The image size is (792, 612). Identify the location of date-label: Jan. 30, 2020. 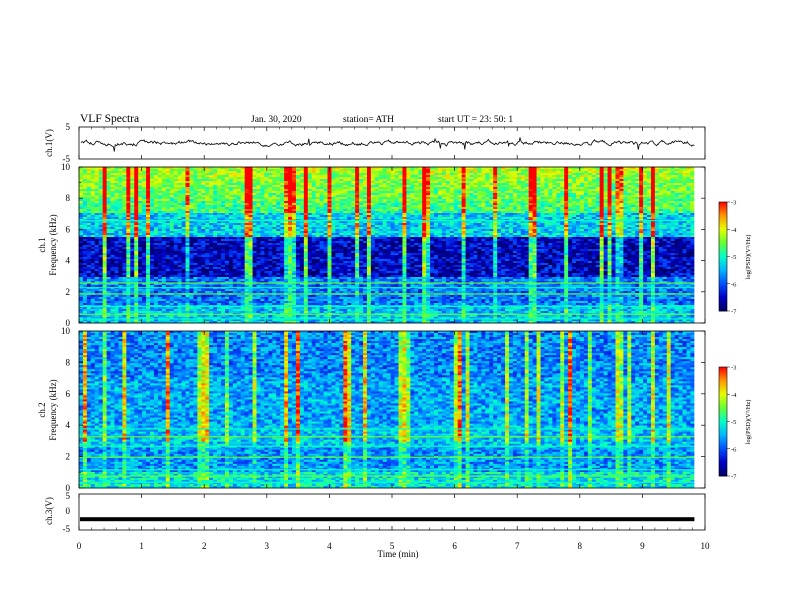
(276, 120).